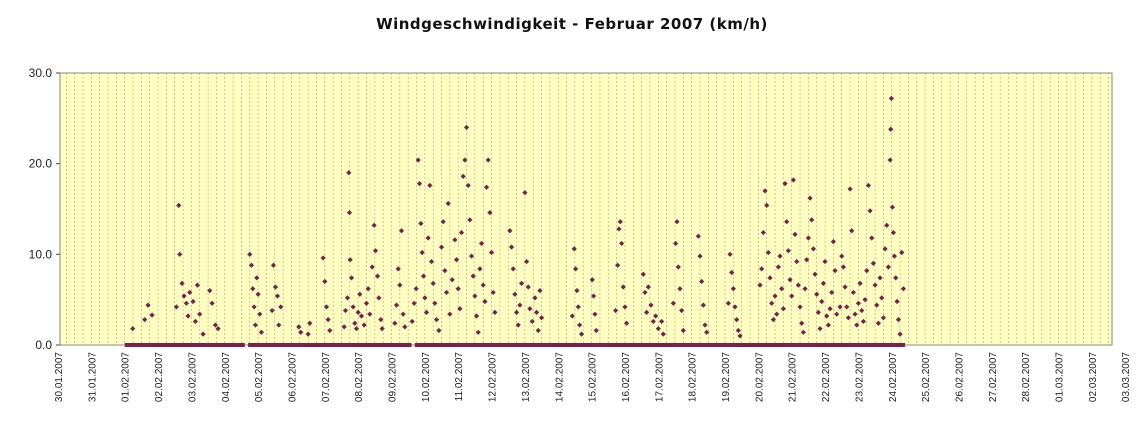 The width and height of the screenshot is (1144, 437). What do you see at coordinates (192, 377) in the screenshot?
I see `x-tick-label: 03.02.2007` at bounding box center [192, 377].